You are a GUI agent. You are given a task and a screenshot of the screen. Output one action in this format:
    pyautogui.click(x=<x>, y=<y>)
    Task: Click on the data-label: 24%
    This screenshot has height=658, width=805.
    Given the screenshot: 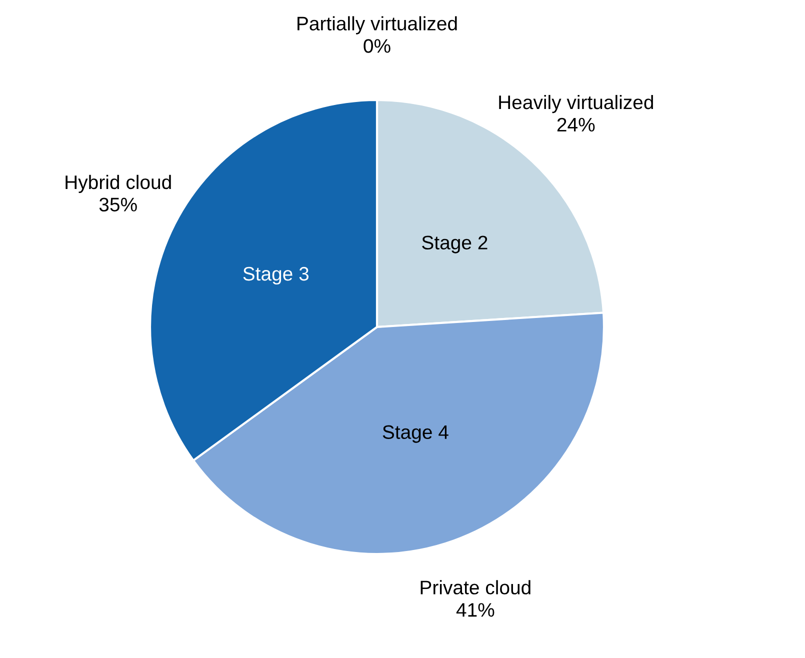 What is the action you would take?
    pyautogui.click(x=576, y=125)
    